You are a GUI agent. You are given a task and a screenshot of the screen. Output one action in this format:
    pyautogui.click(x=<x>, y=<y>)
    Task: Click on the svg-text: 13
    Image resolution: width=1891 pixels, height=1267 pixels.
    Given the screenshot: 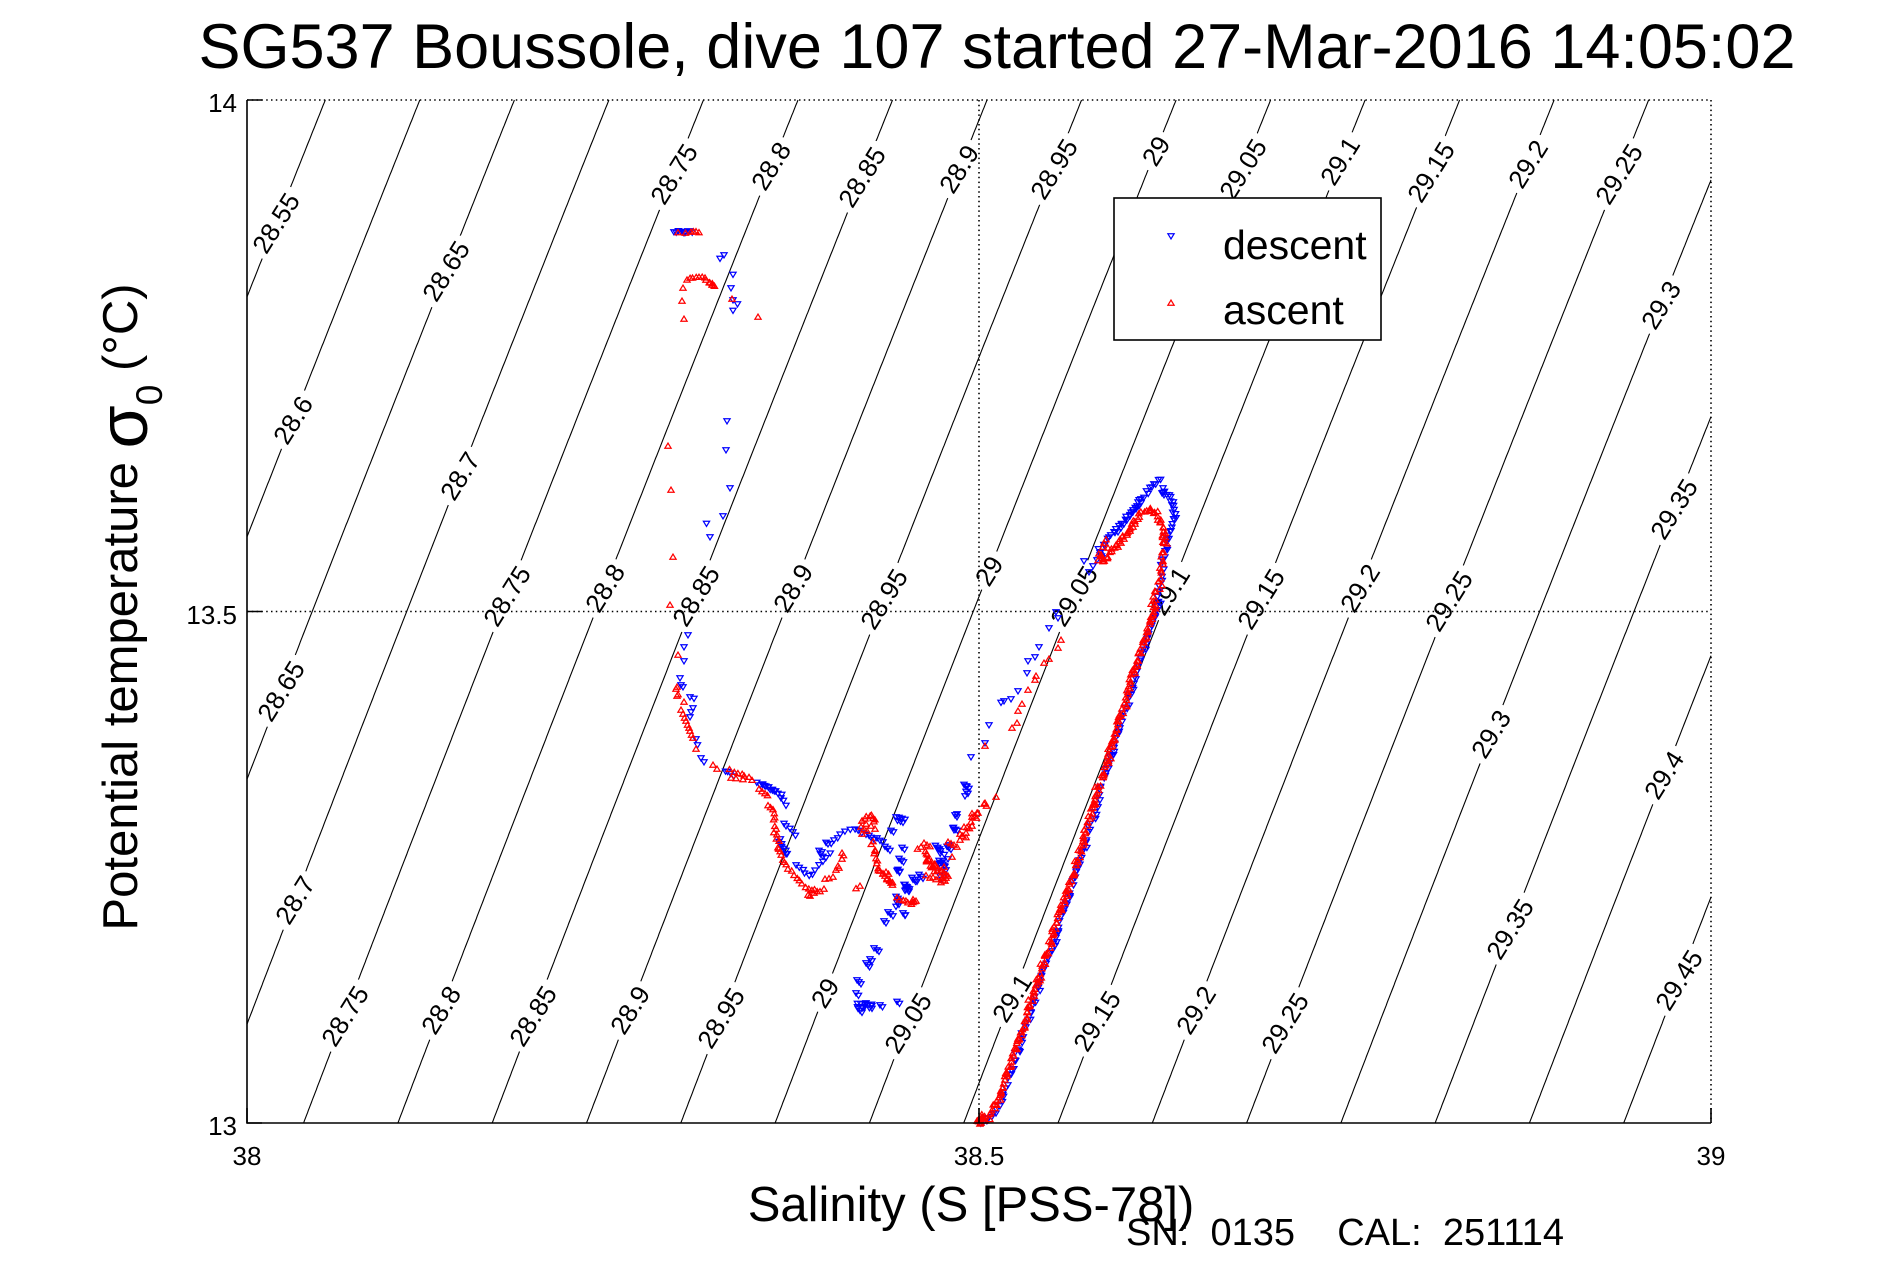 What is the action you would take?
    pyautogui.click(x=222, y=1126)
    